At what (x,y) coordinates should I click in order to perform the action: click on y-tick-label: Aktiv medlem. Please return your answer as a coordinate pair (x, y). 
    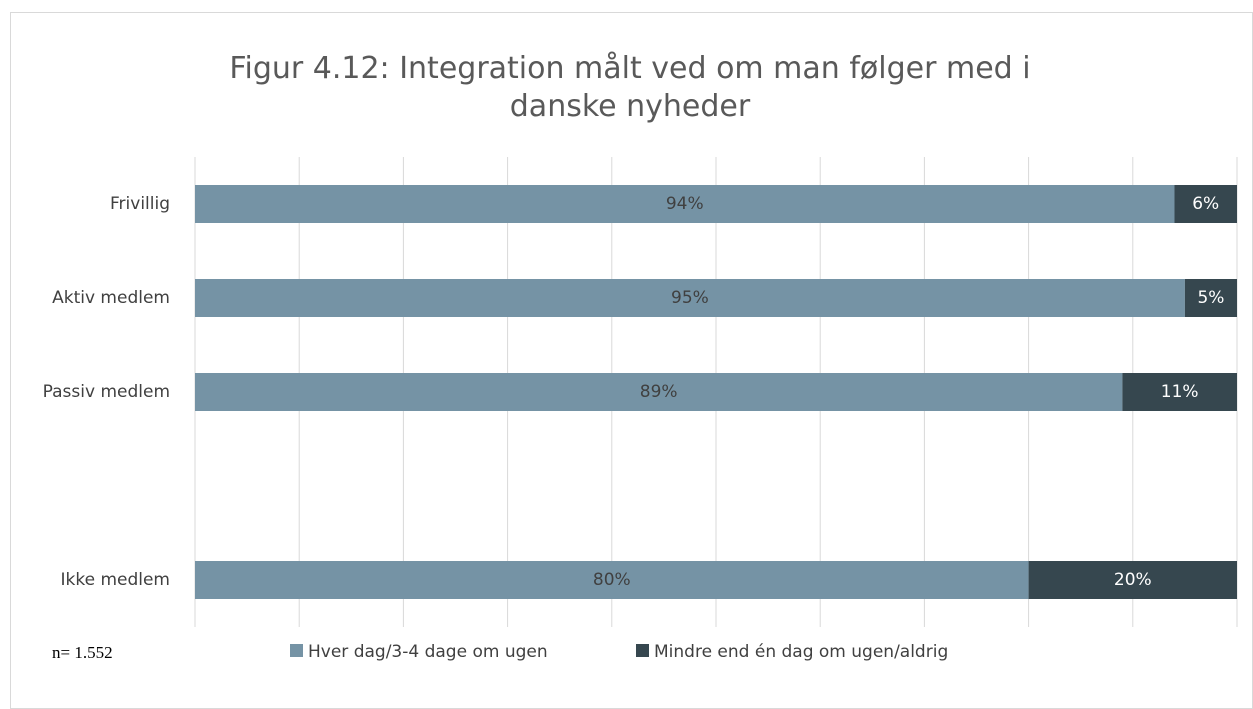
    Looking at the image, I should click on (111, 298).